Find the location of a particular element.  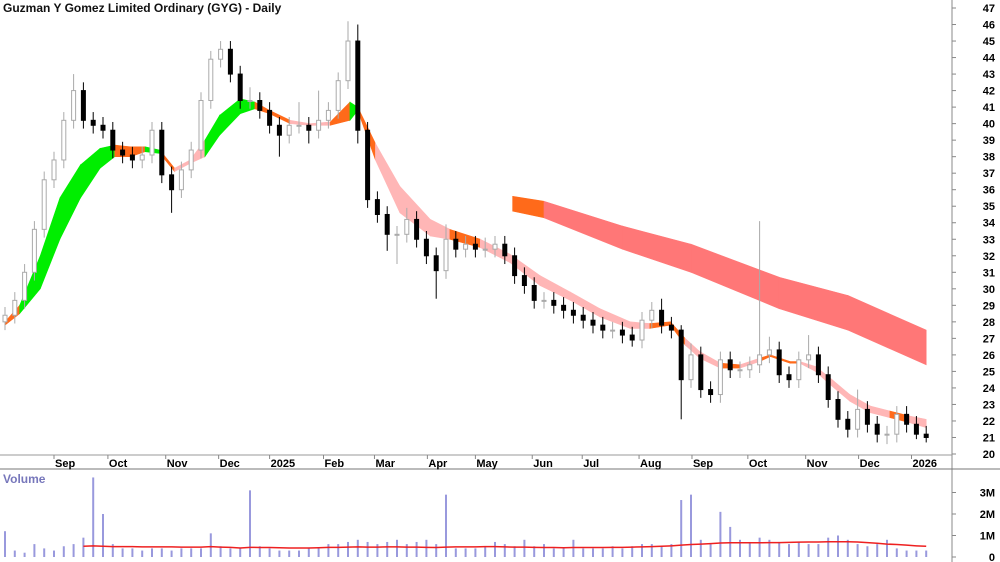

price-tick-label: 35 is located at coordinates (989, 207).